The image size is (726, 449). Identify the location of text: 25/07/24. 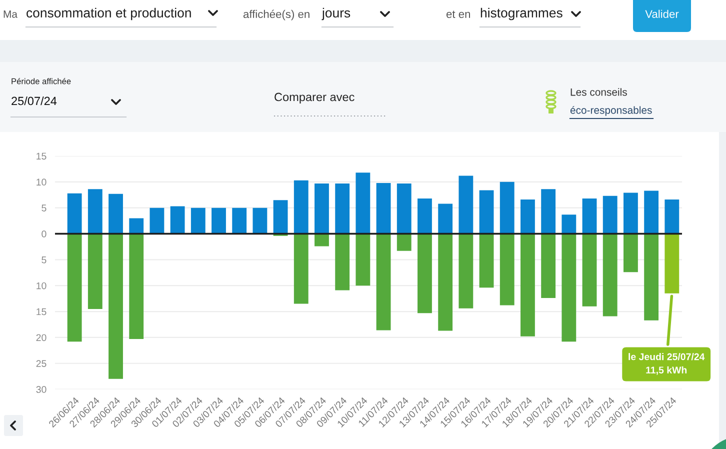
(34, 101).